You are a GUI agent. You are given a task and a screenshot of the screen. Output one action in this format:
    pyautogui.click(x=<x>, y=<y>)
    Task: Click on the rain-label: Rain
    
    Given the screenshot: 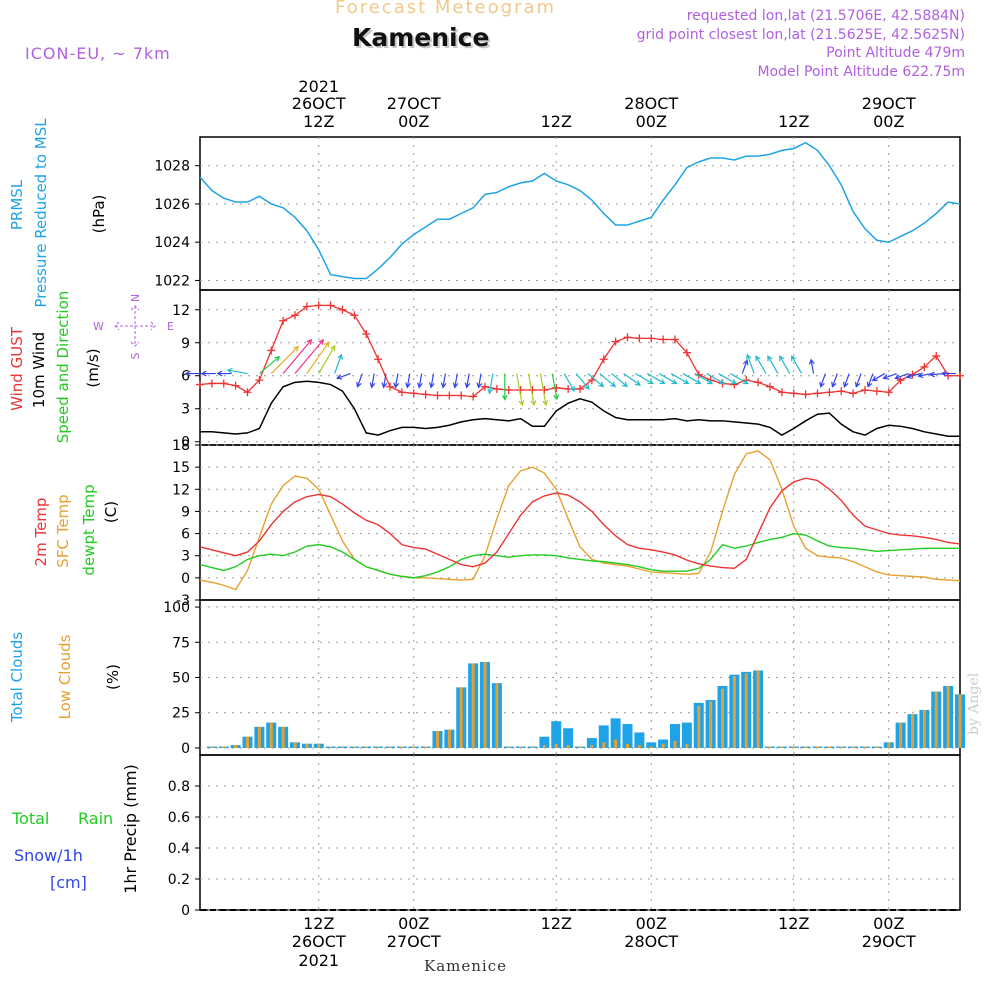 What is the action you would take?
    pyautogui.click(x=95, y=818)
    